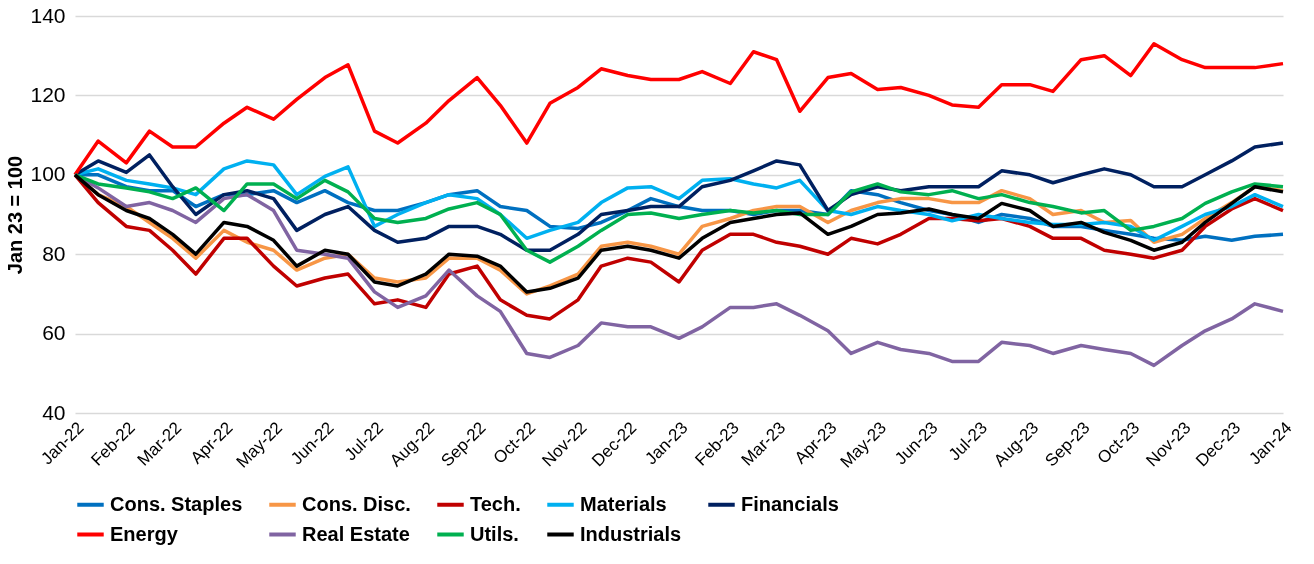  I want to click on y-axis-title: Jan 23 = 100, so click(15, 215).